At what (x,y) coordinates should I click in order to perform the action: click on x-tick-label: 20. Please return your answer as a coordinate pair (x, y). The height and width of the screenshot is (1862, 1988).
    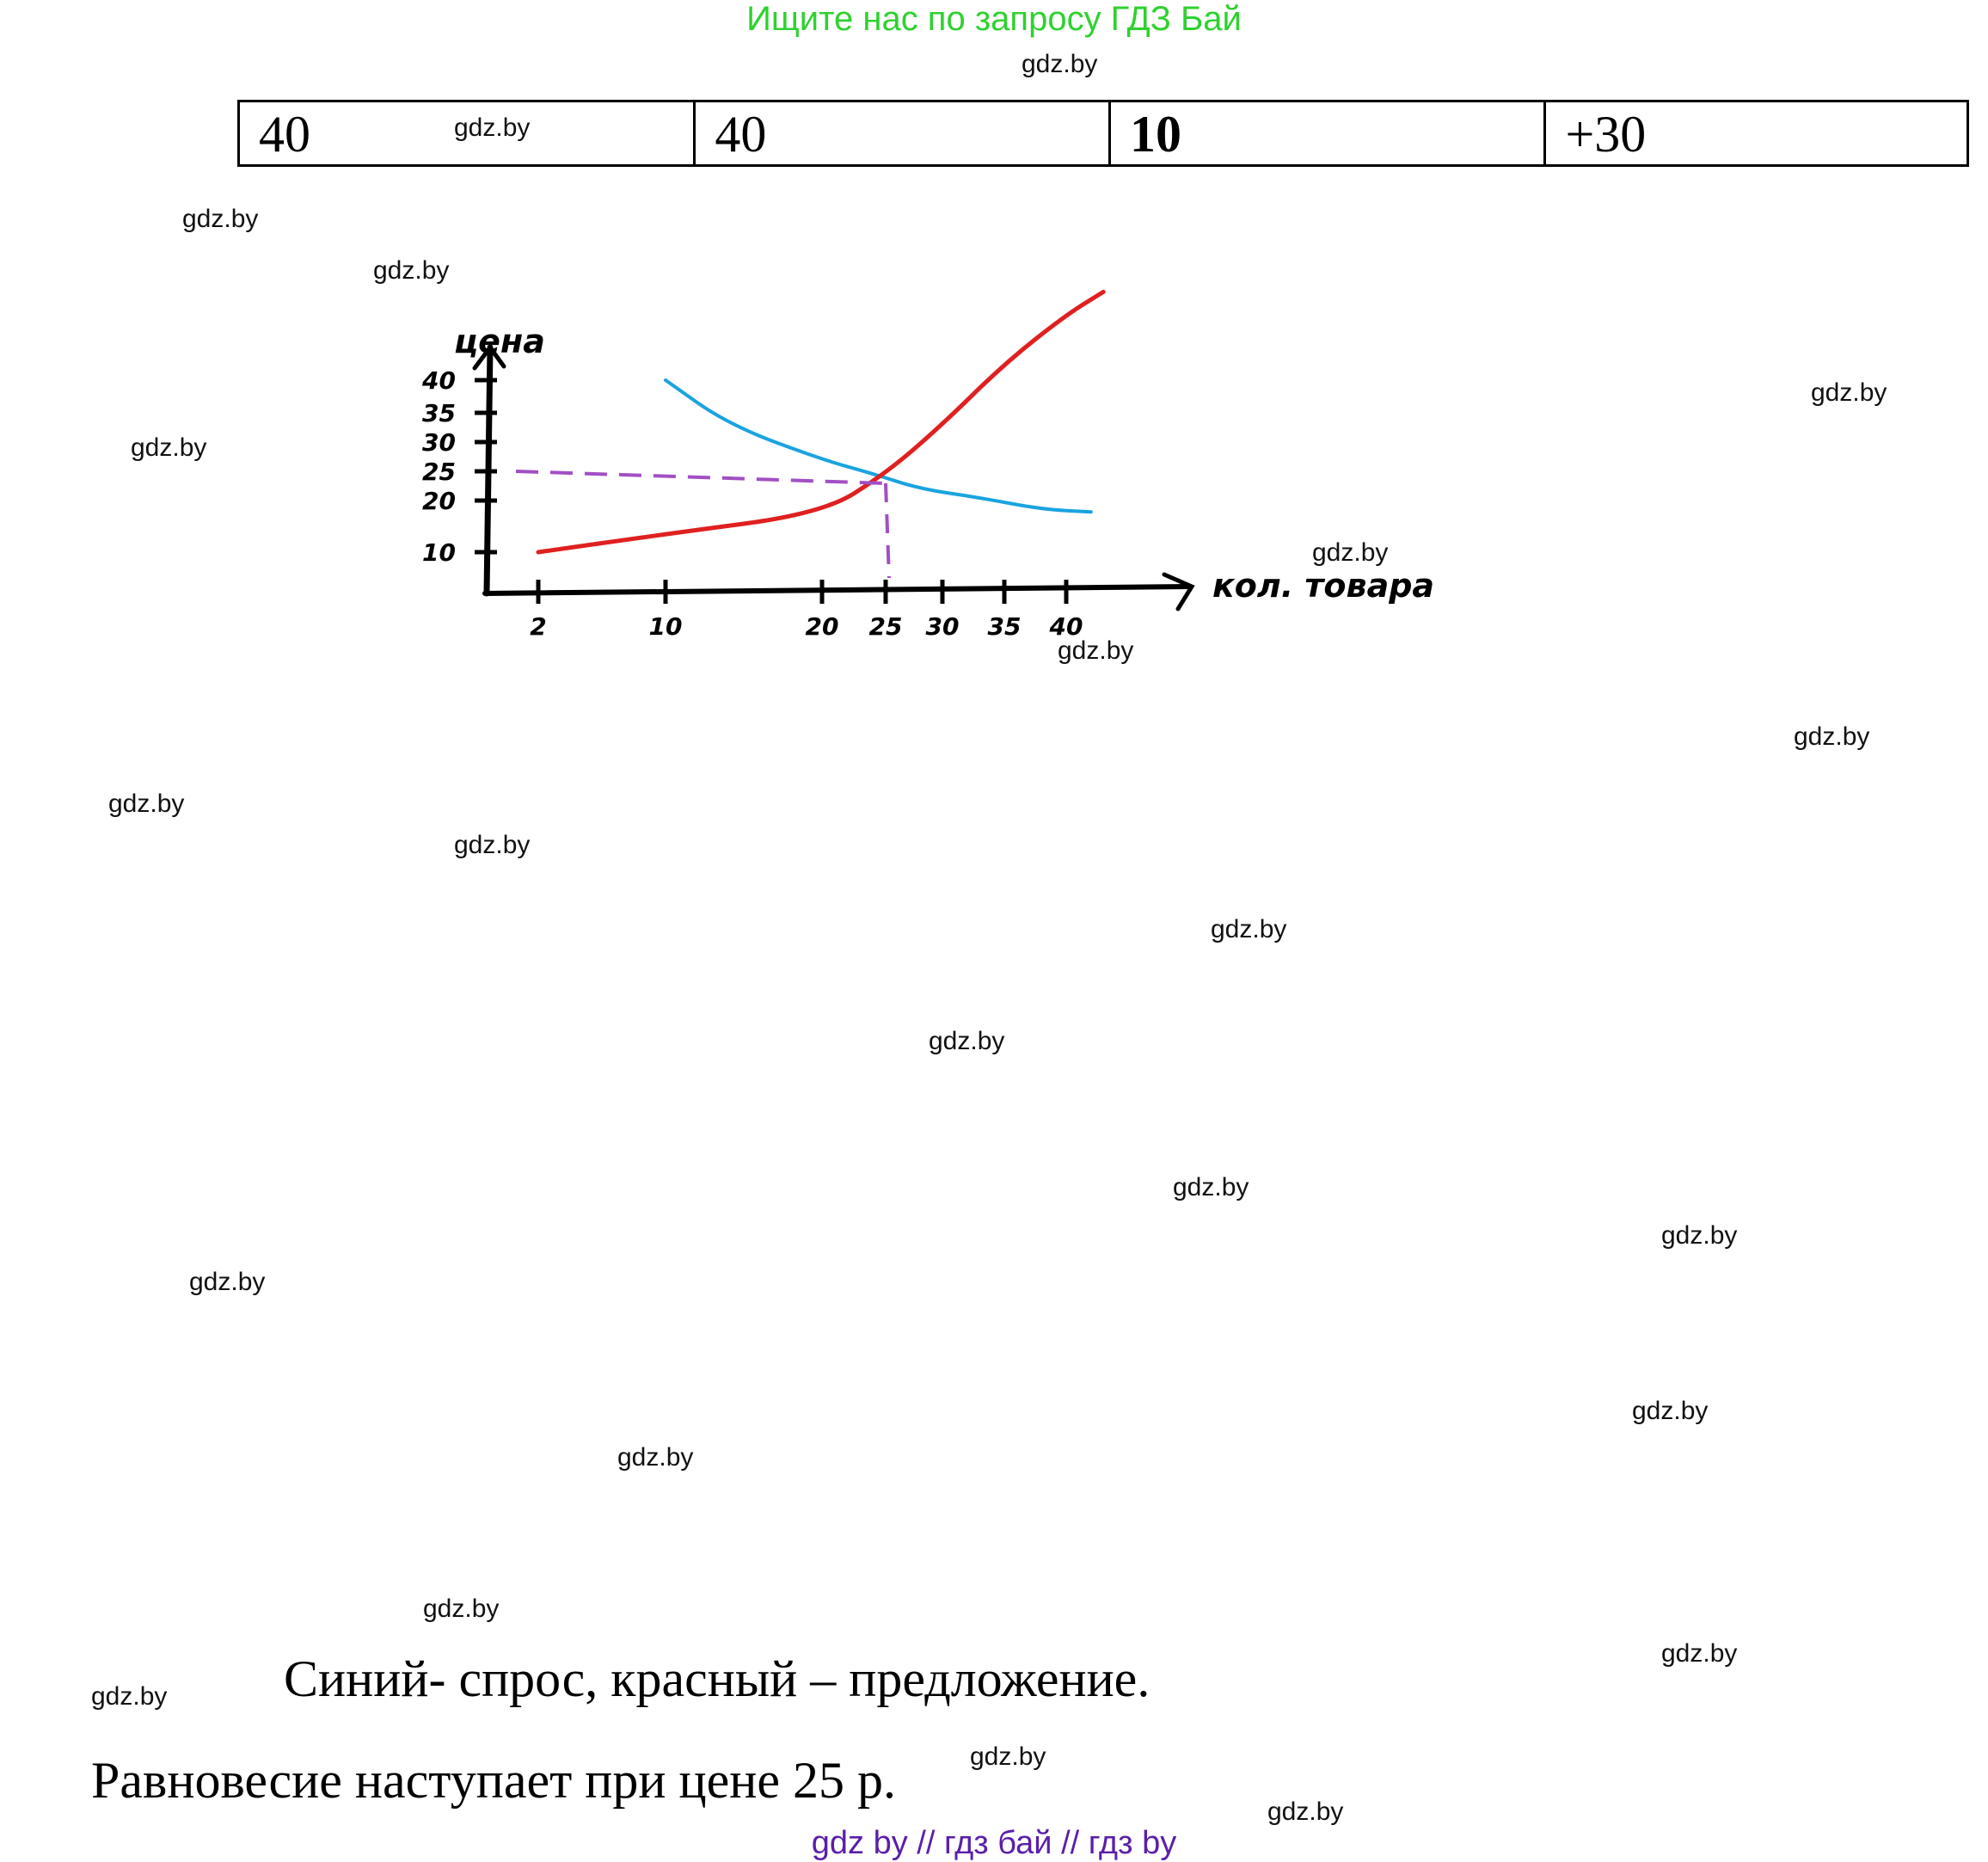
    Looking at the image, I should click on (822, 626).